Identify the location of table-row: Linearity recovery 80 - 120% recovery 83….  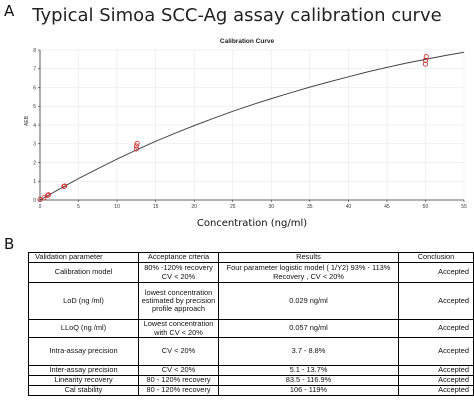
(251, 380).